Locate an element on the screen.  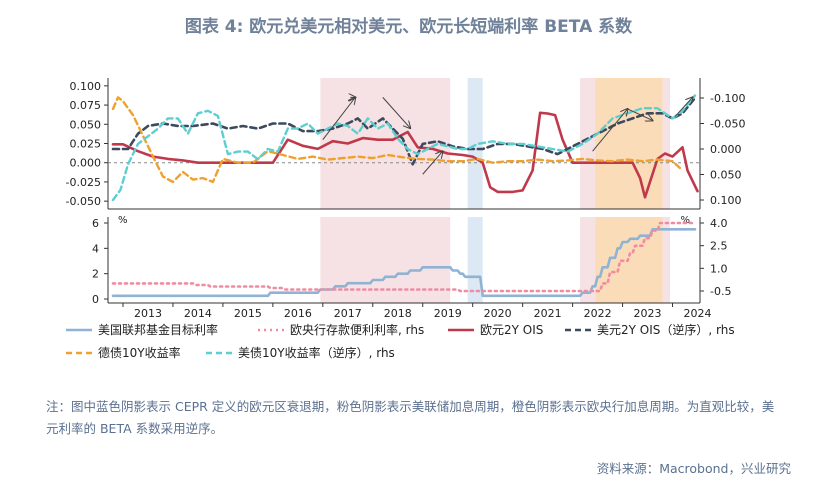
y-tick-label-left-top: 0.100 is located at coordinates (86, 86).